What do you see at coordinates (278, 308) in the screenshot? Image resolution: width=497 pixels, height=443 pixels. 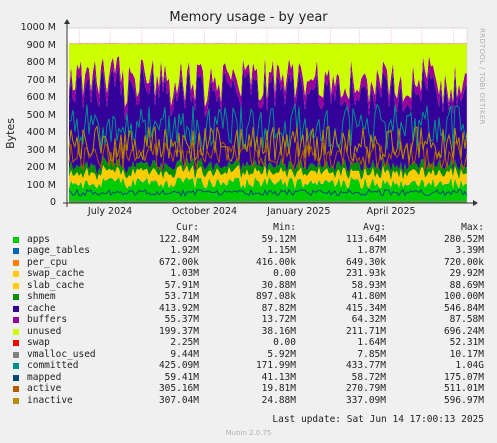 I see `legend-min: 87.82M` at bounding box center [278, 308].